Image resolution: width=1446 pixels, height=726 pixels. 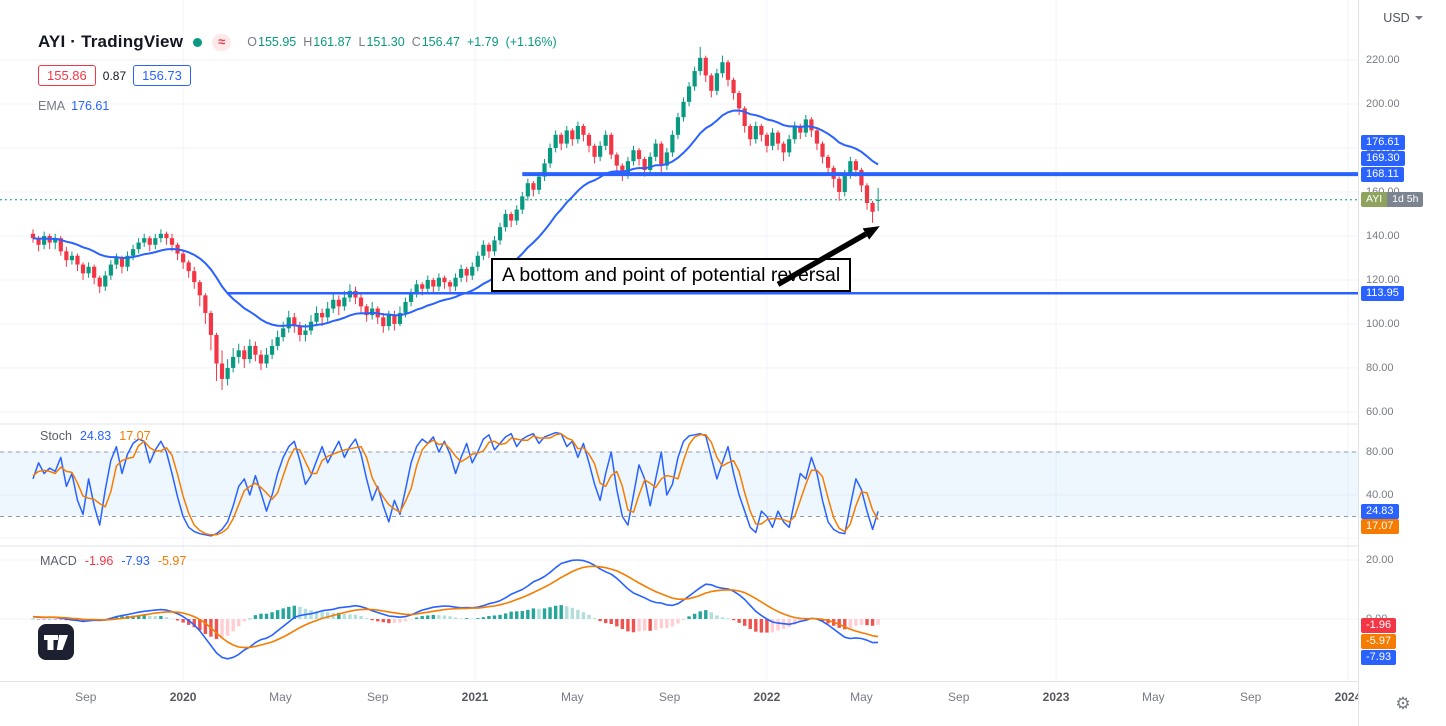 What do you see at coordinates (1056, 697) in the screenshot?
I see `time-axis-label: 2023` at bounding box center [1056, 697].